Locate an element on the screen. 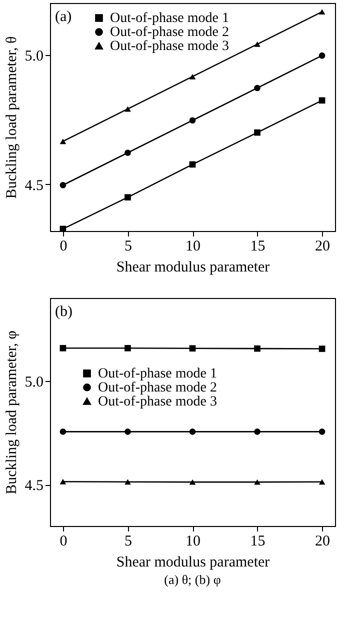 This screenshot has width=350, height=619. y-axis-title: Buckling load parameter, φ is located at coordinates (12, 412).